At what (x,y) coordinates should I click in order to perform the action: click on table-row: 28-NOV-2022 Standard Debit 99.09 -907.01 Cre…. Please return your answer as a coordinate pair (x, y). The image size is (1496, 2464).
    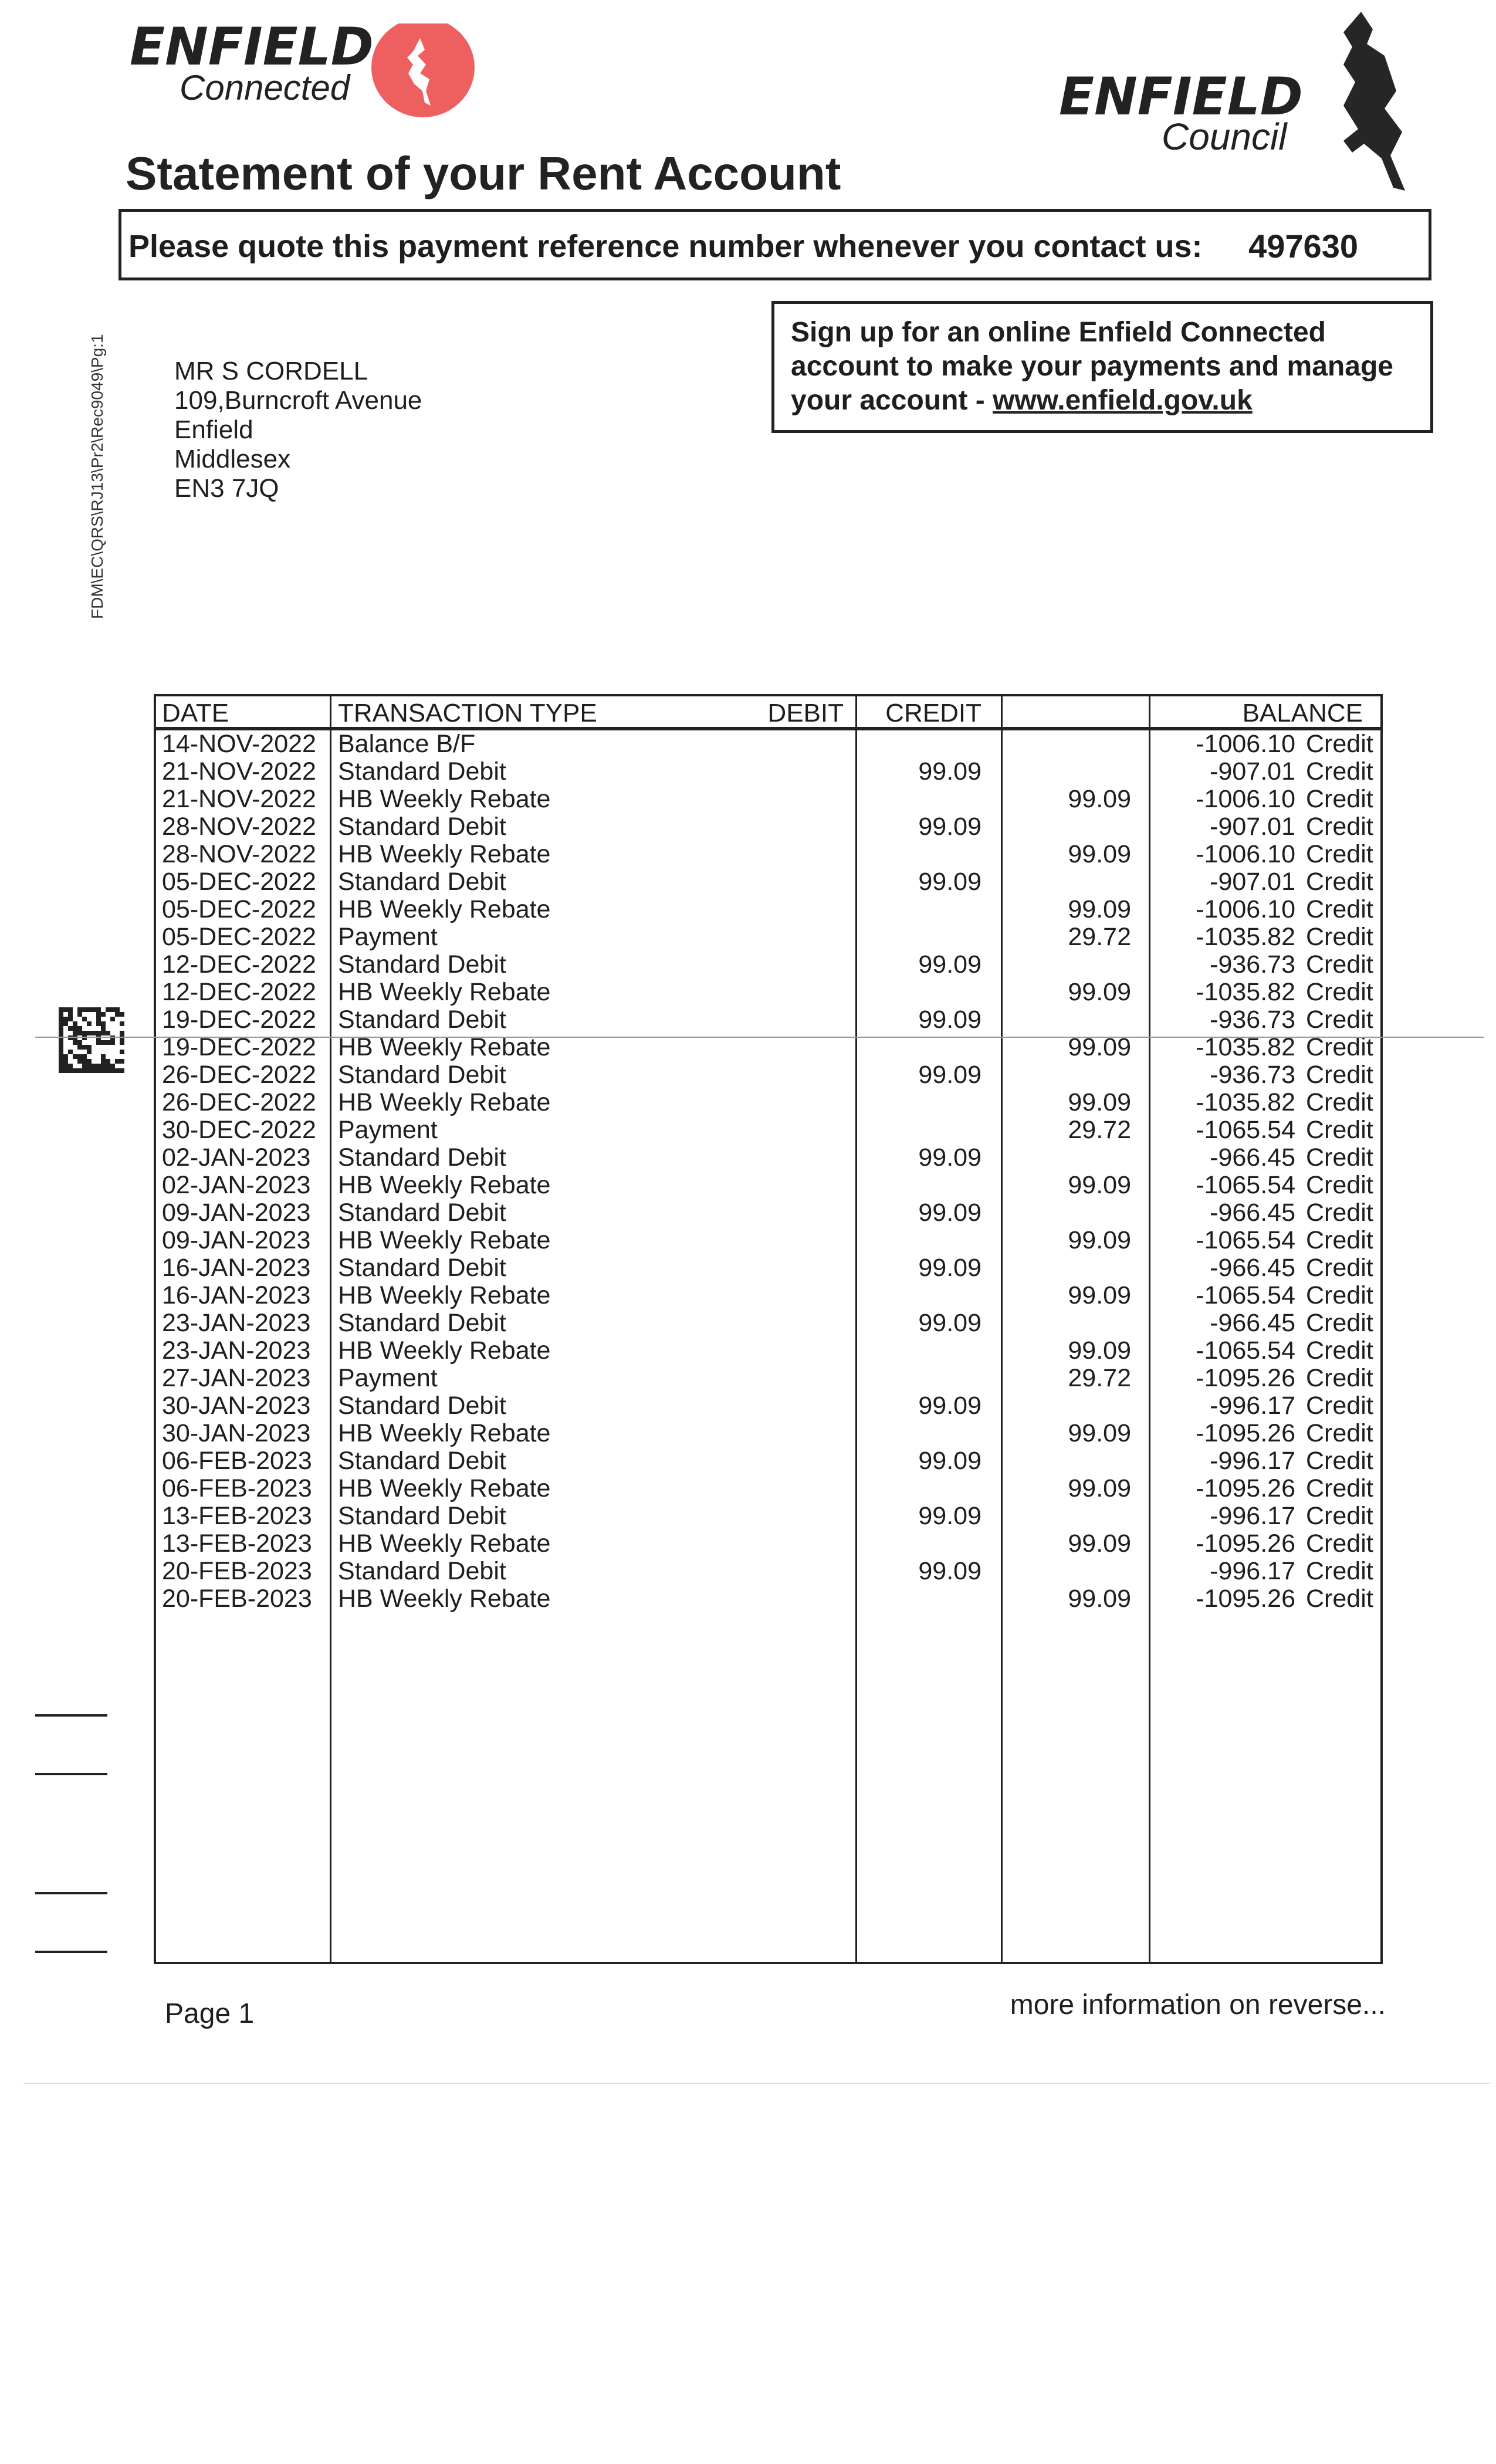
    Looking at the image, I should click on (768, 827).